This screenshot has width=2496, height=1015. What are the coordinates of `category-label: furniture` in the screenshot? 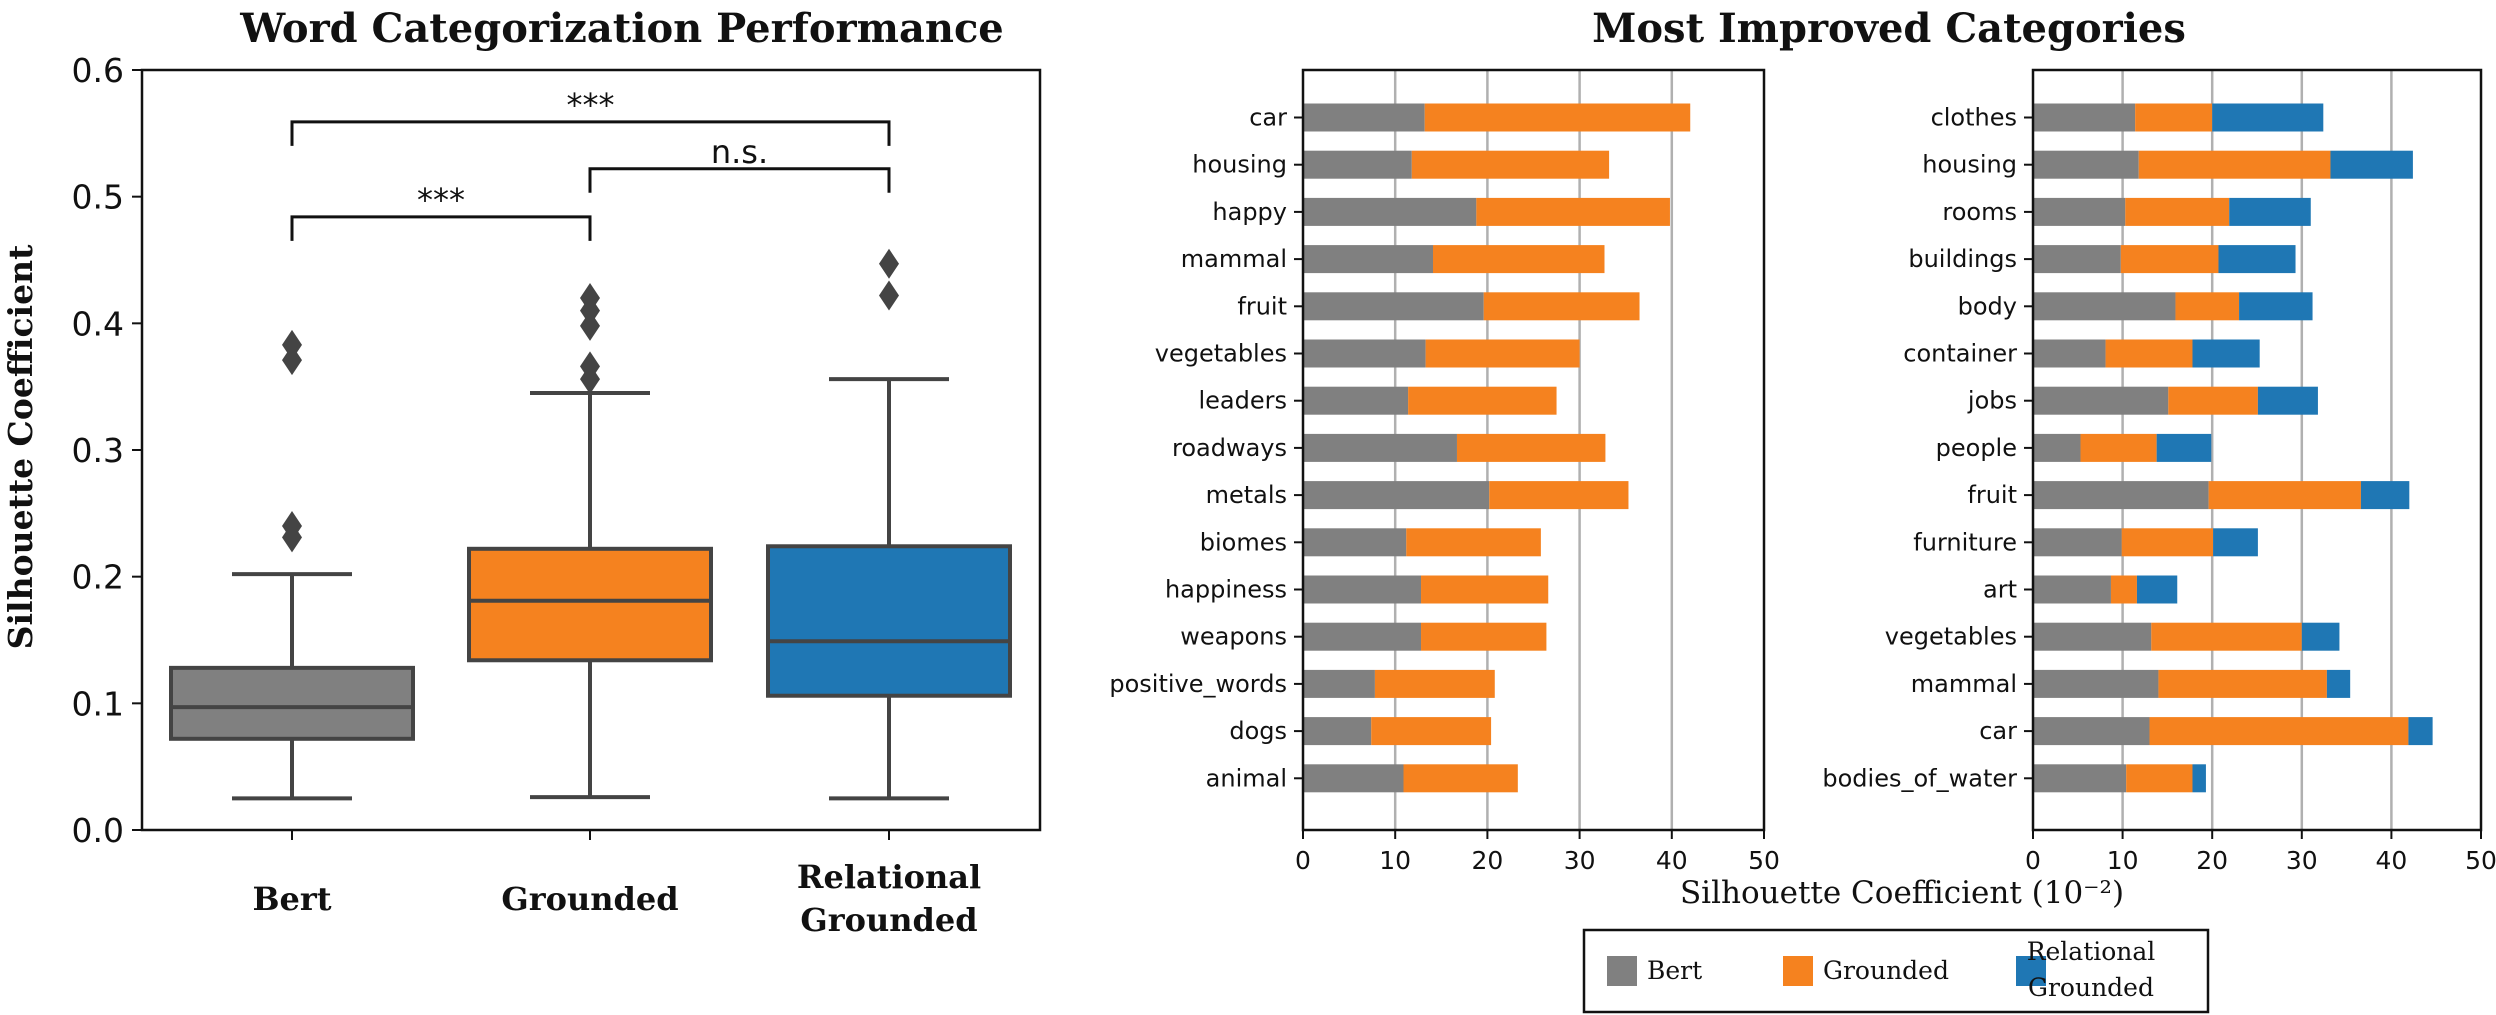 It's located at (1965, 542).